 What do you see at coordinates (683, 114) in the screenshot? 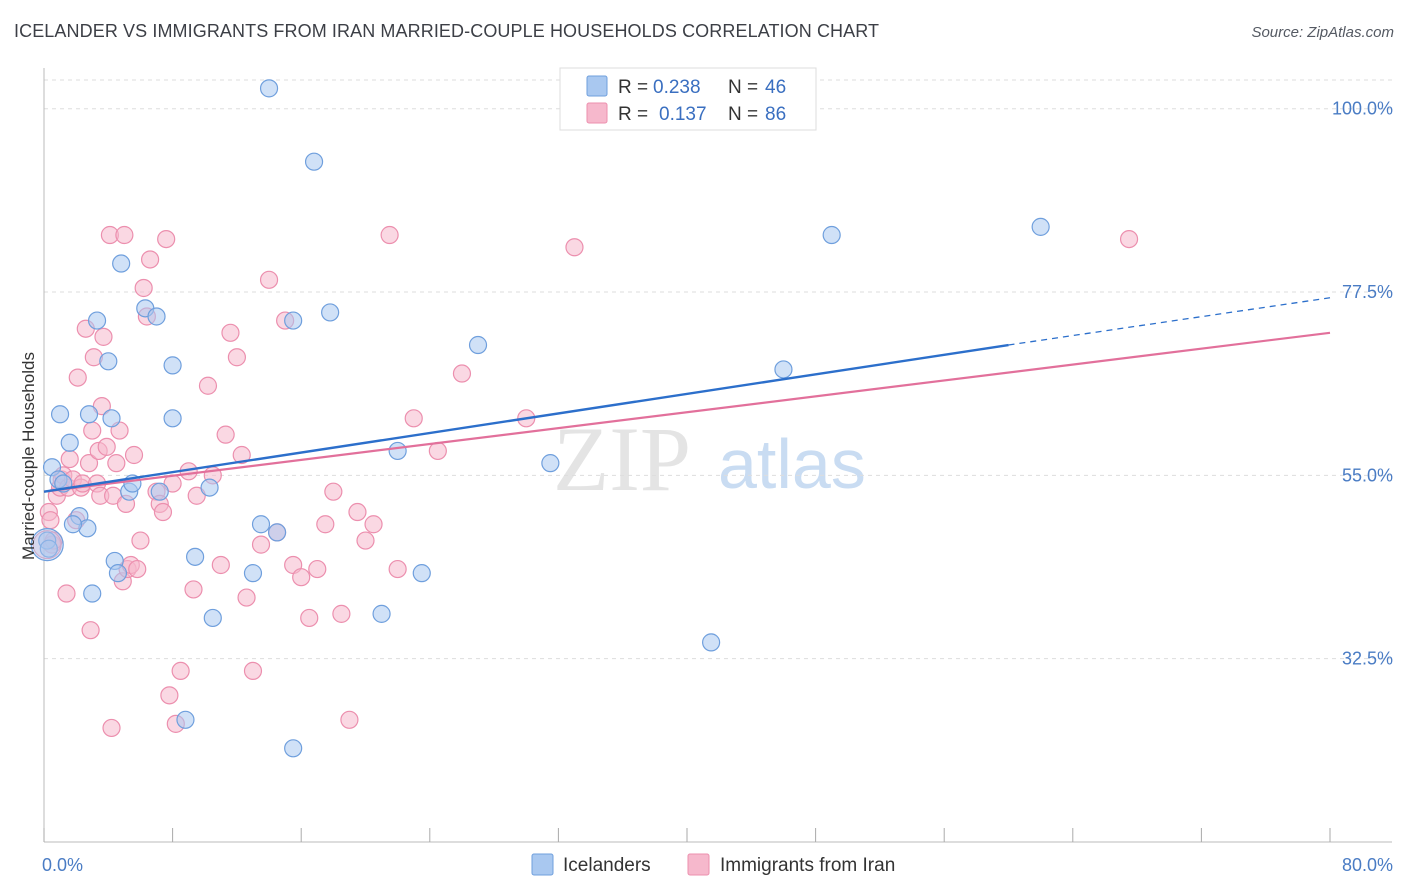
I see `legend-r-value-iran: 0.137` at bounding box center [683, 114].